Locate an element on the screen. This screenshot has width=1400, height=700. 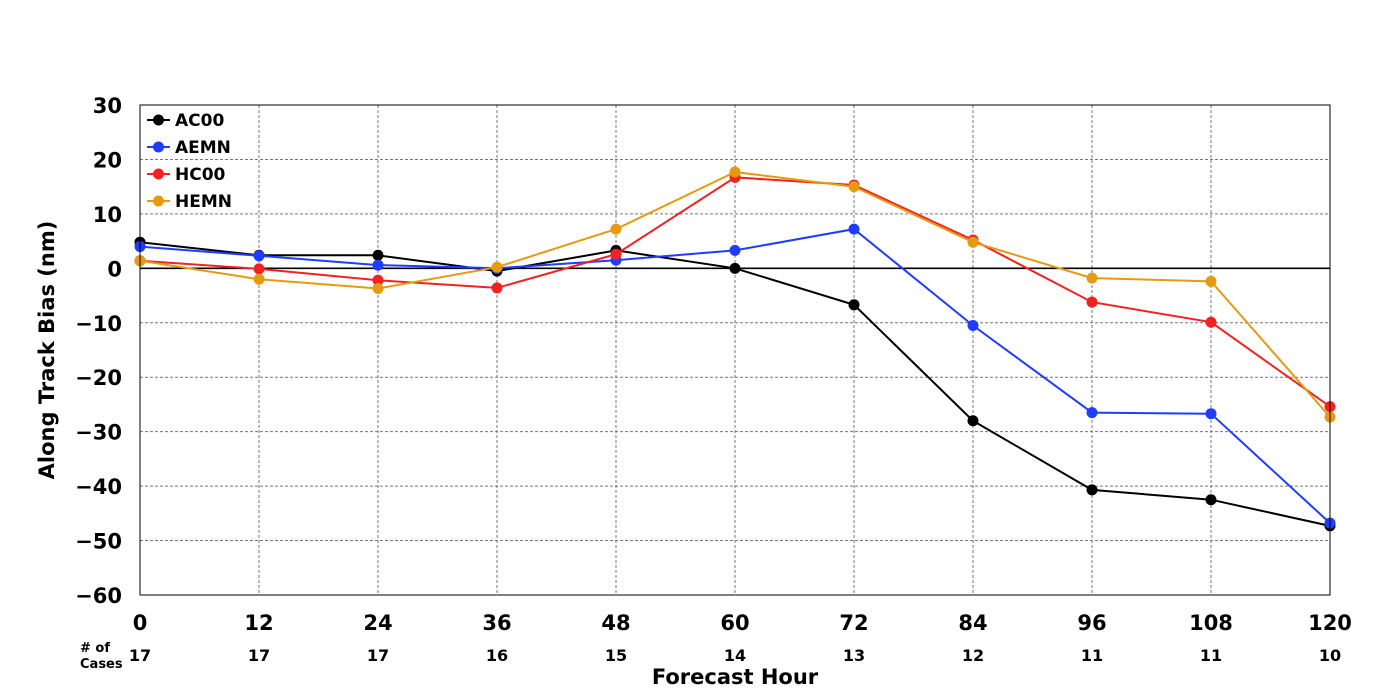
legend: AC00 AEMN HC00 HEMN is located at coordinates (189, 161).